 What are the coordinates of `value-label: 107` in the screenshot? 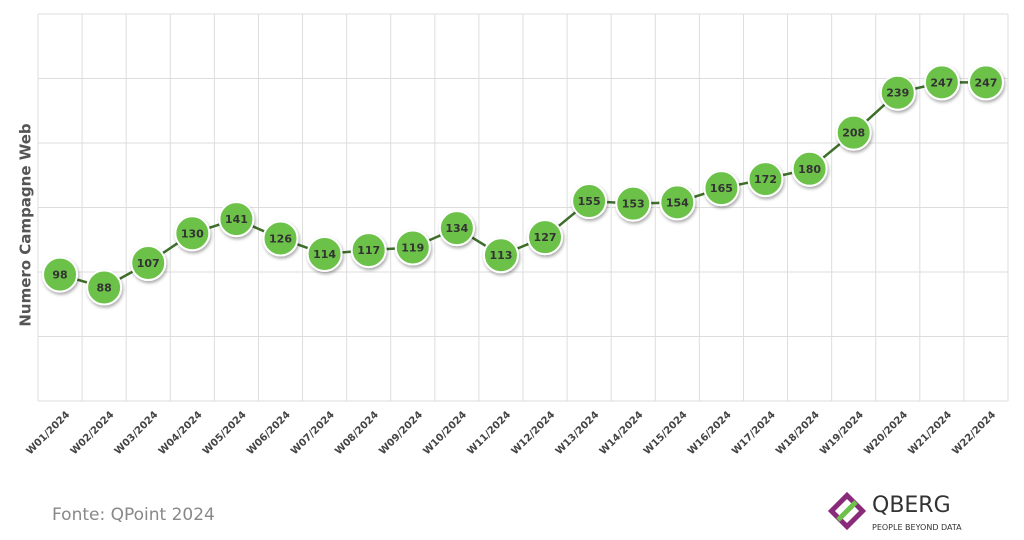 It's located at (148, 263).